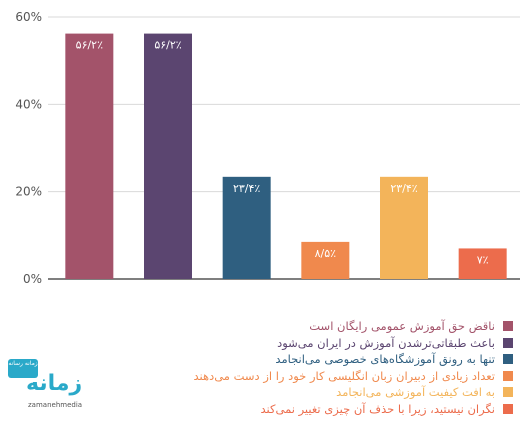 The width and height of the screenshot is (527, 421). What do you see at coordinates (402, 326) in the screenshot?
I see `legend-label: ناقض حق آموزش عمومی رایگان است` at bounding box center [402, 326].